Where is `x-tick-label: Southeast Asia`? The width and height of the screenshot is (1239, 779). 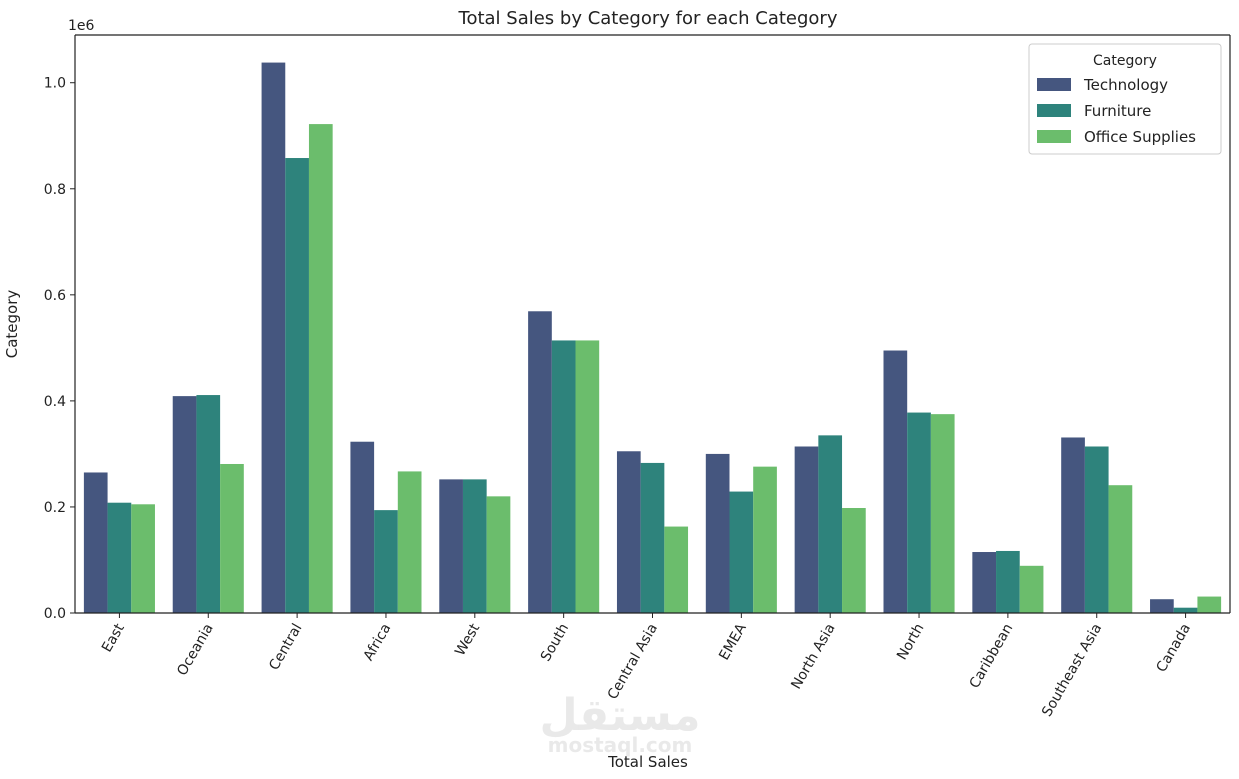 x-tick-label: Southeast Asia is located at coordinates (1072, 670).